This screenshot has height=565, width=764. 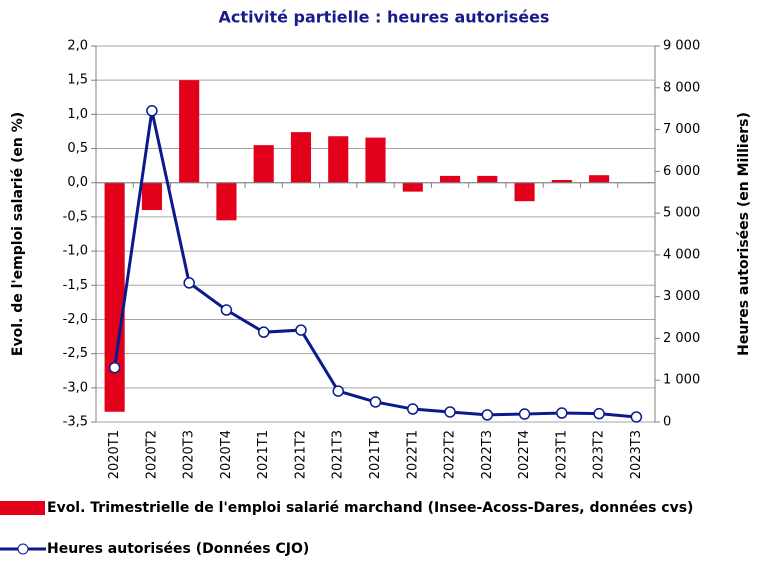 What do you see at coordinates (561, 454) in the screenshot?
I see `x-tick-label: 2023T1` at bounding box center [561, 454].